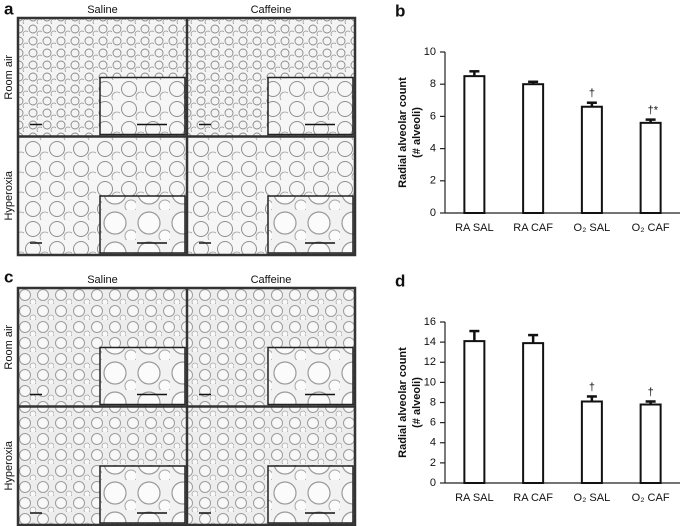  I want to click on y-tick-label: 12, so click(430, 362).